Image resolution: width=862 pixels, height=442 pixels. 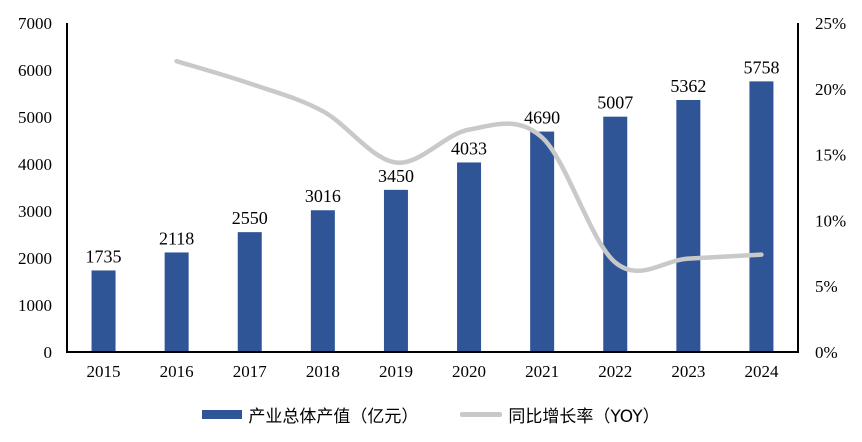 What do you see at coordinates (396, 176) in the screenshot?
I see `bar-value-label: 3450` at bounding box center [396, 176].